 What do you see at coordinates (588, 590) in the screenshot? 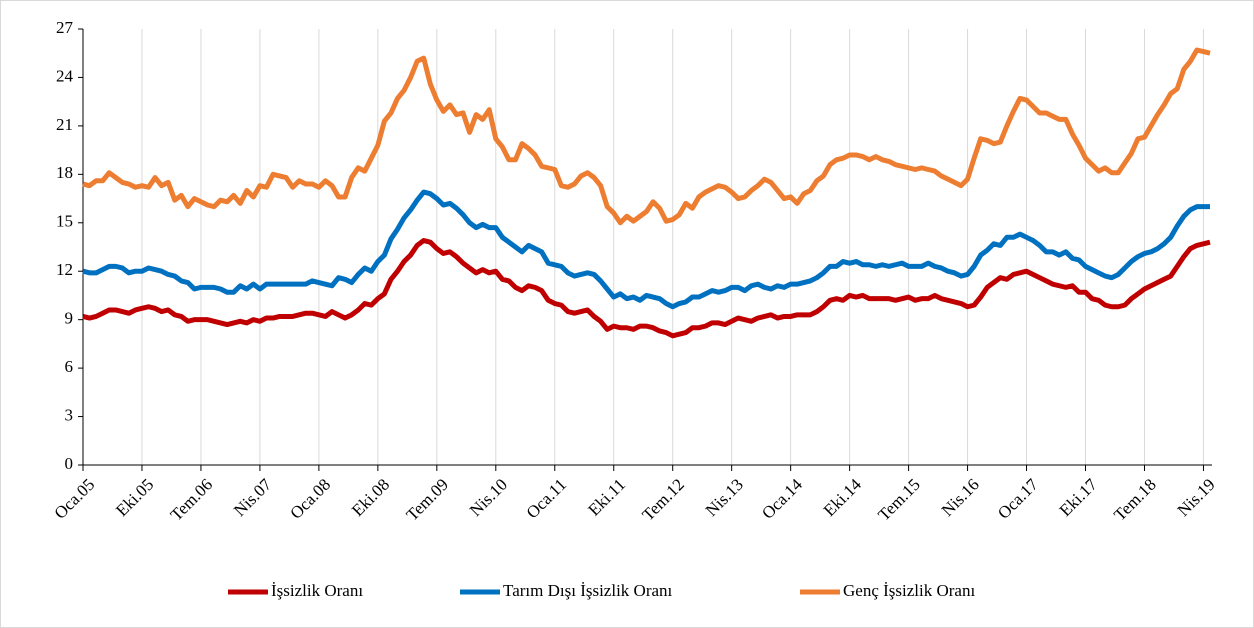
I see `legend-label: Tarım Dışı İşsizlik Oranı` at bounding box center [588, 590].